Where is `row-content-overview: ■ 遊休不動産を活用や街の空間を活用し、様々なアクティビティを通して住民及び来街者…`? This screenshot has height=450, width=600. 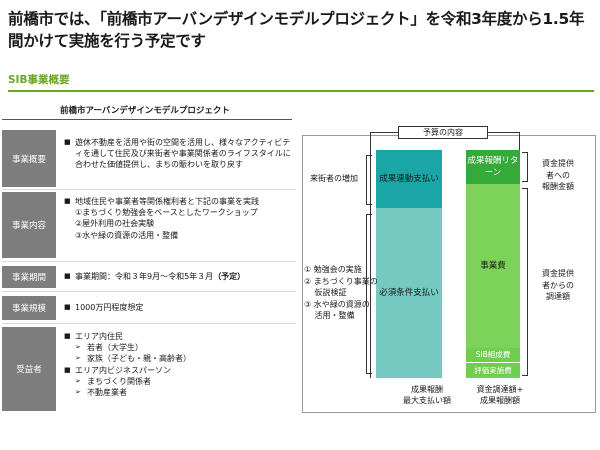 row-content-overview: ■ 遊休不動産を活用や街の空間を活用し、様々なアクティビティを通して住民及び来街者… is located at coordinates (180, 154).